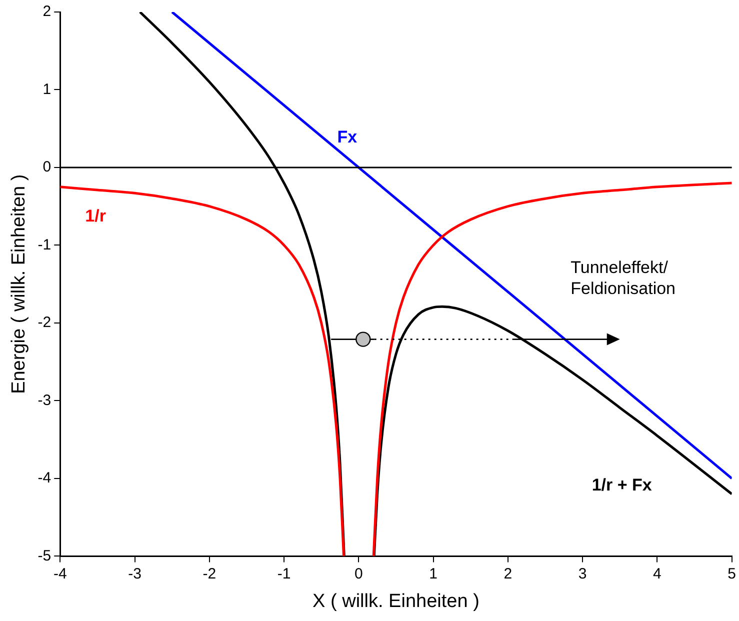 The height and width of the screenshot is (621, 739). What do you see at coordinates (45, 323) in the screenshot?
I see `y-tick-label: -2` at bounding box center [45, 323].